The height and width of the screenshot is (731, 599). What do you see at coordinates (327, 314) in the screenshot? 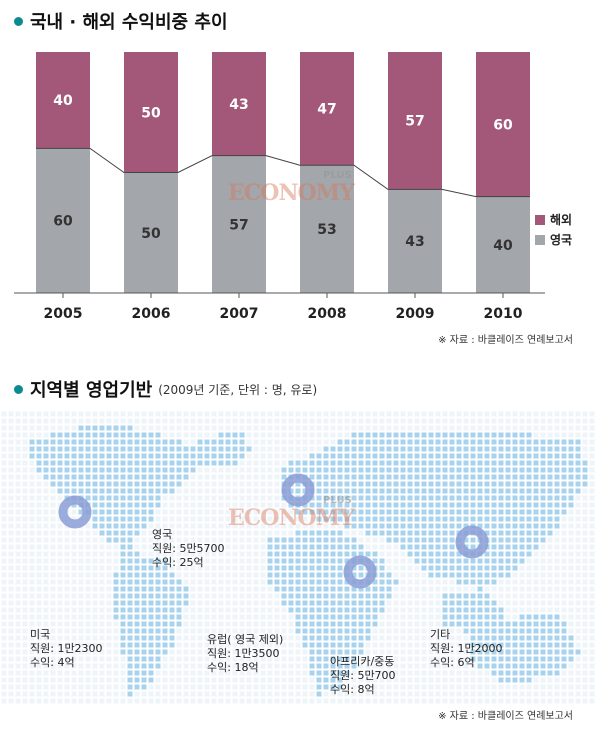
I see `x-tick-label: 2008` at bounding box center [327, 314].